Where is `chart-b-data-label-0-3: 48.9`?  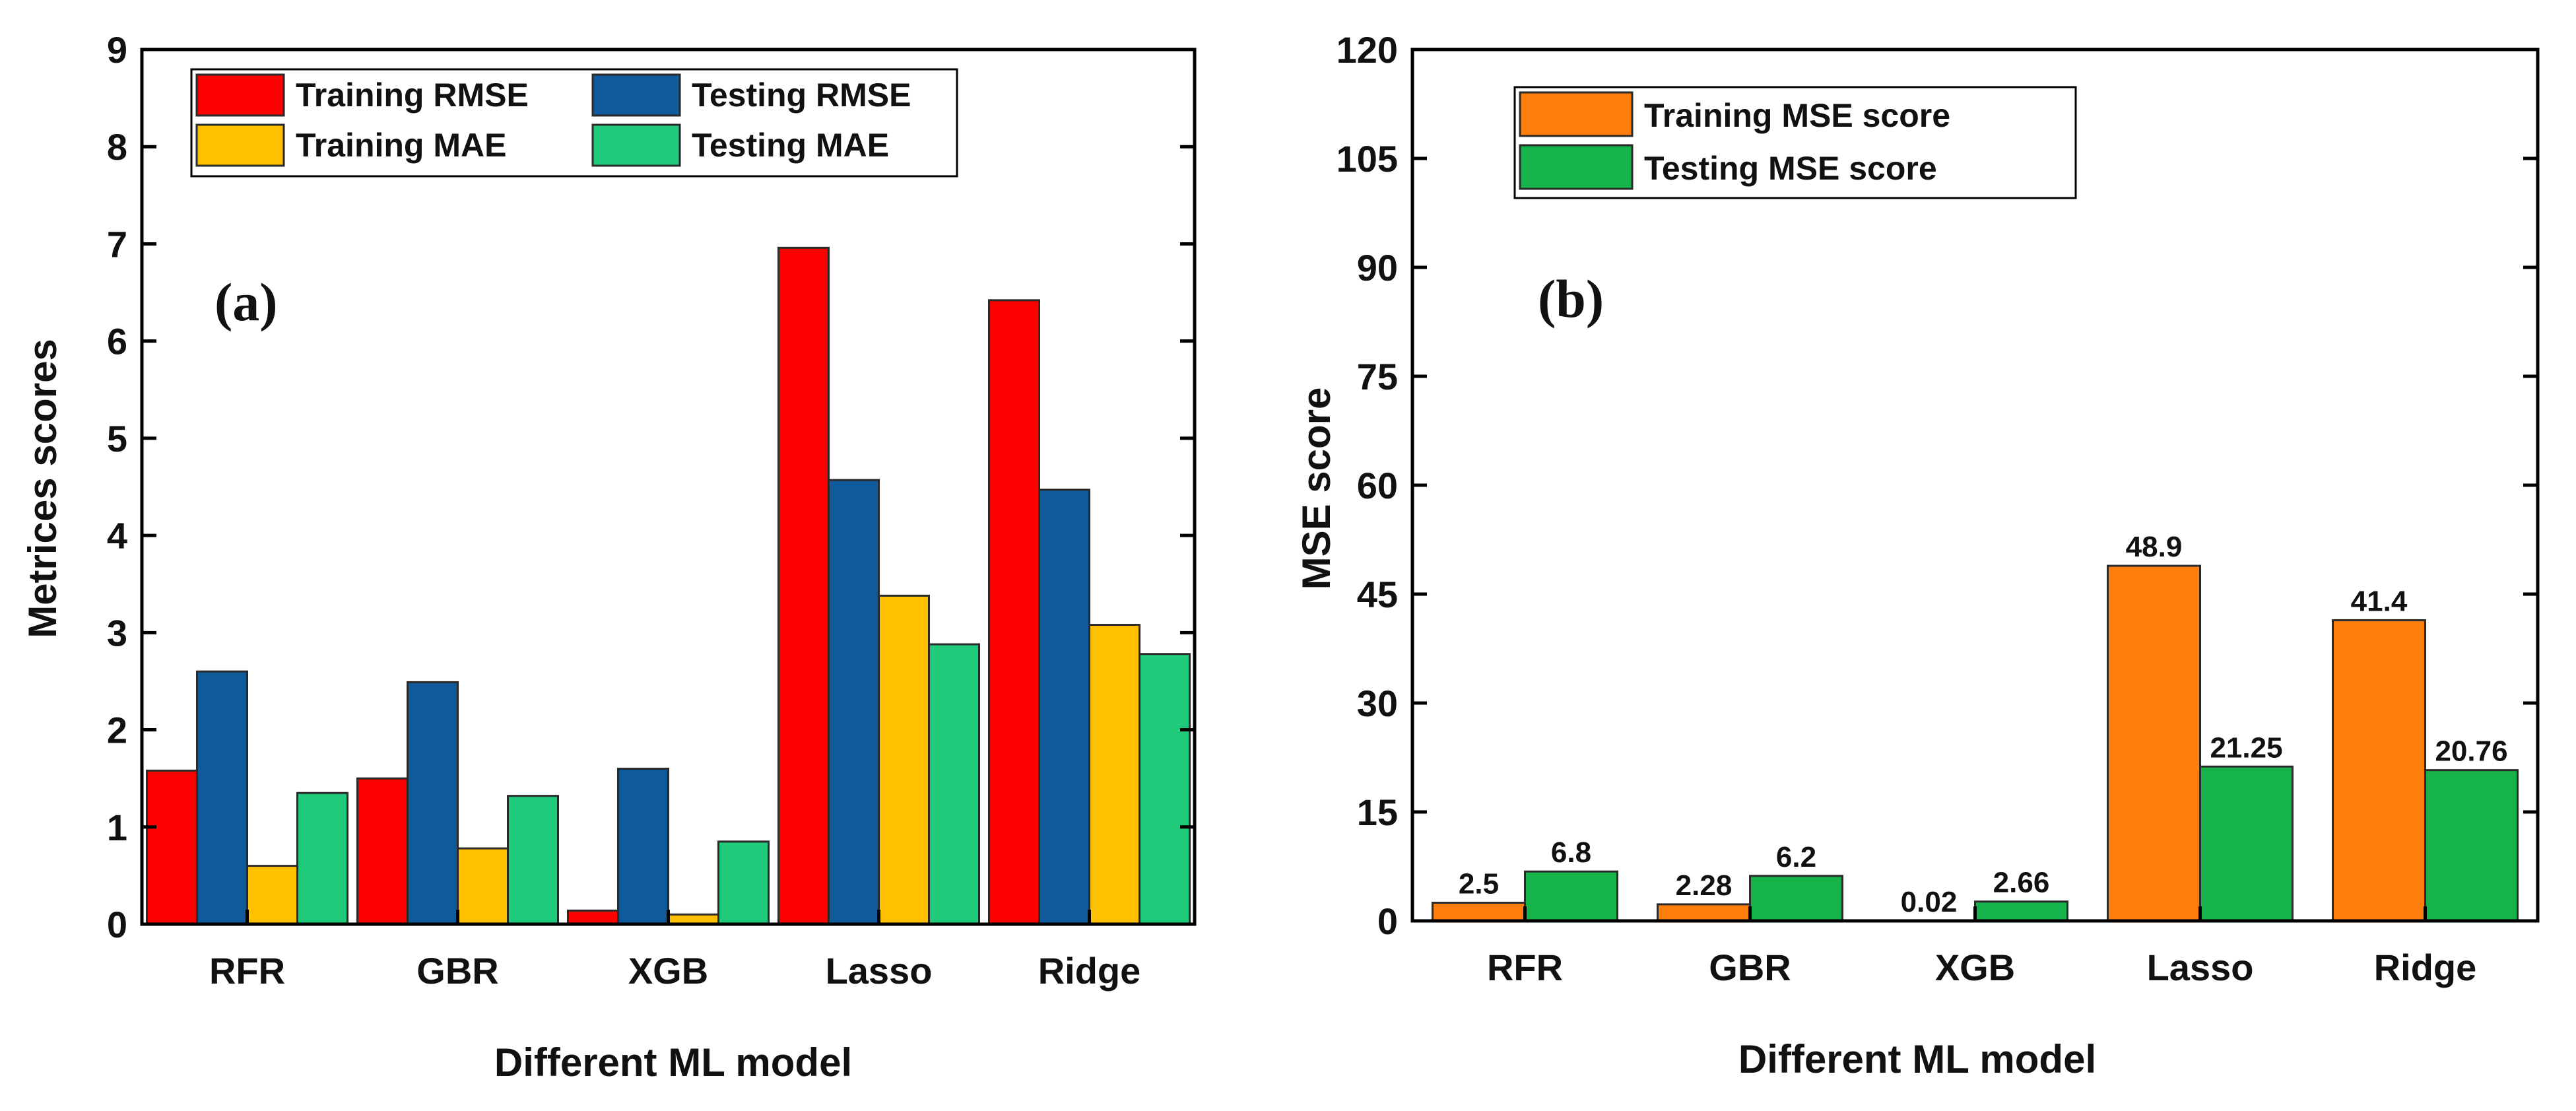
chart-b-data-label-0-3: 48.9 is located at coordinates (2154, 547).